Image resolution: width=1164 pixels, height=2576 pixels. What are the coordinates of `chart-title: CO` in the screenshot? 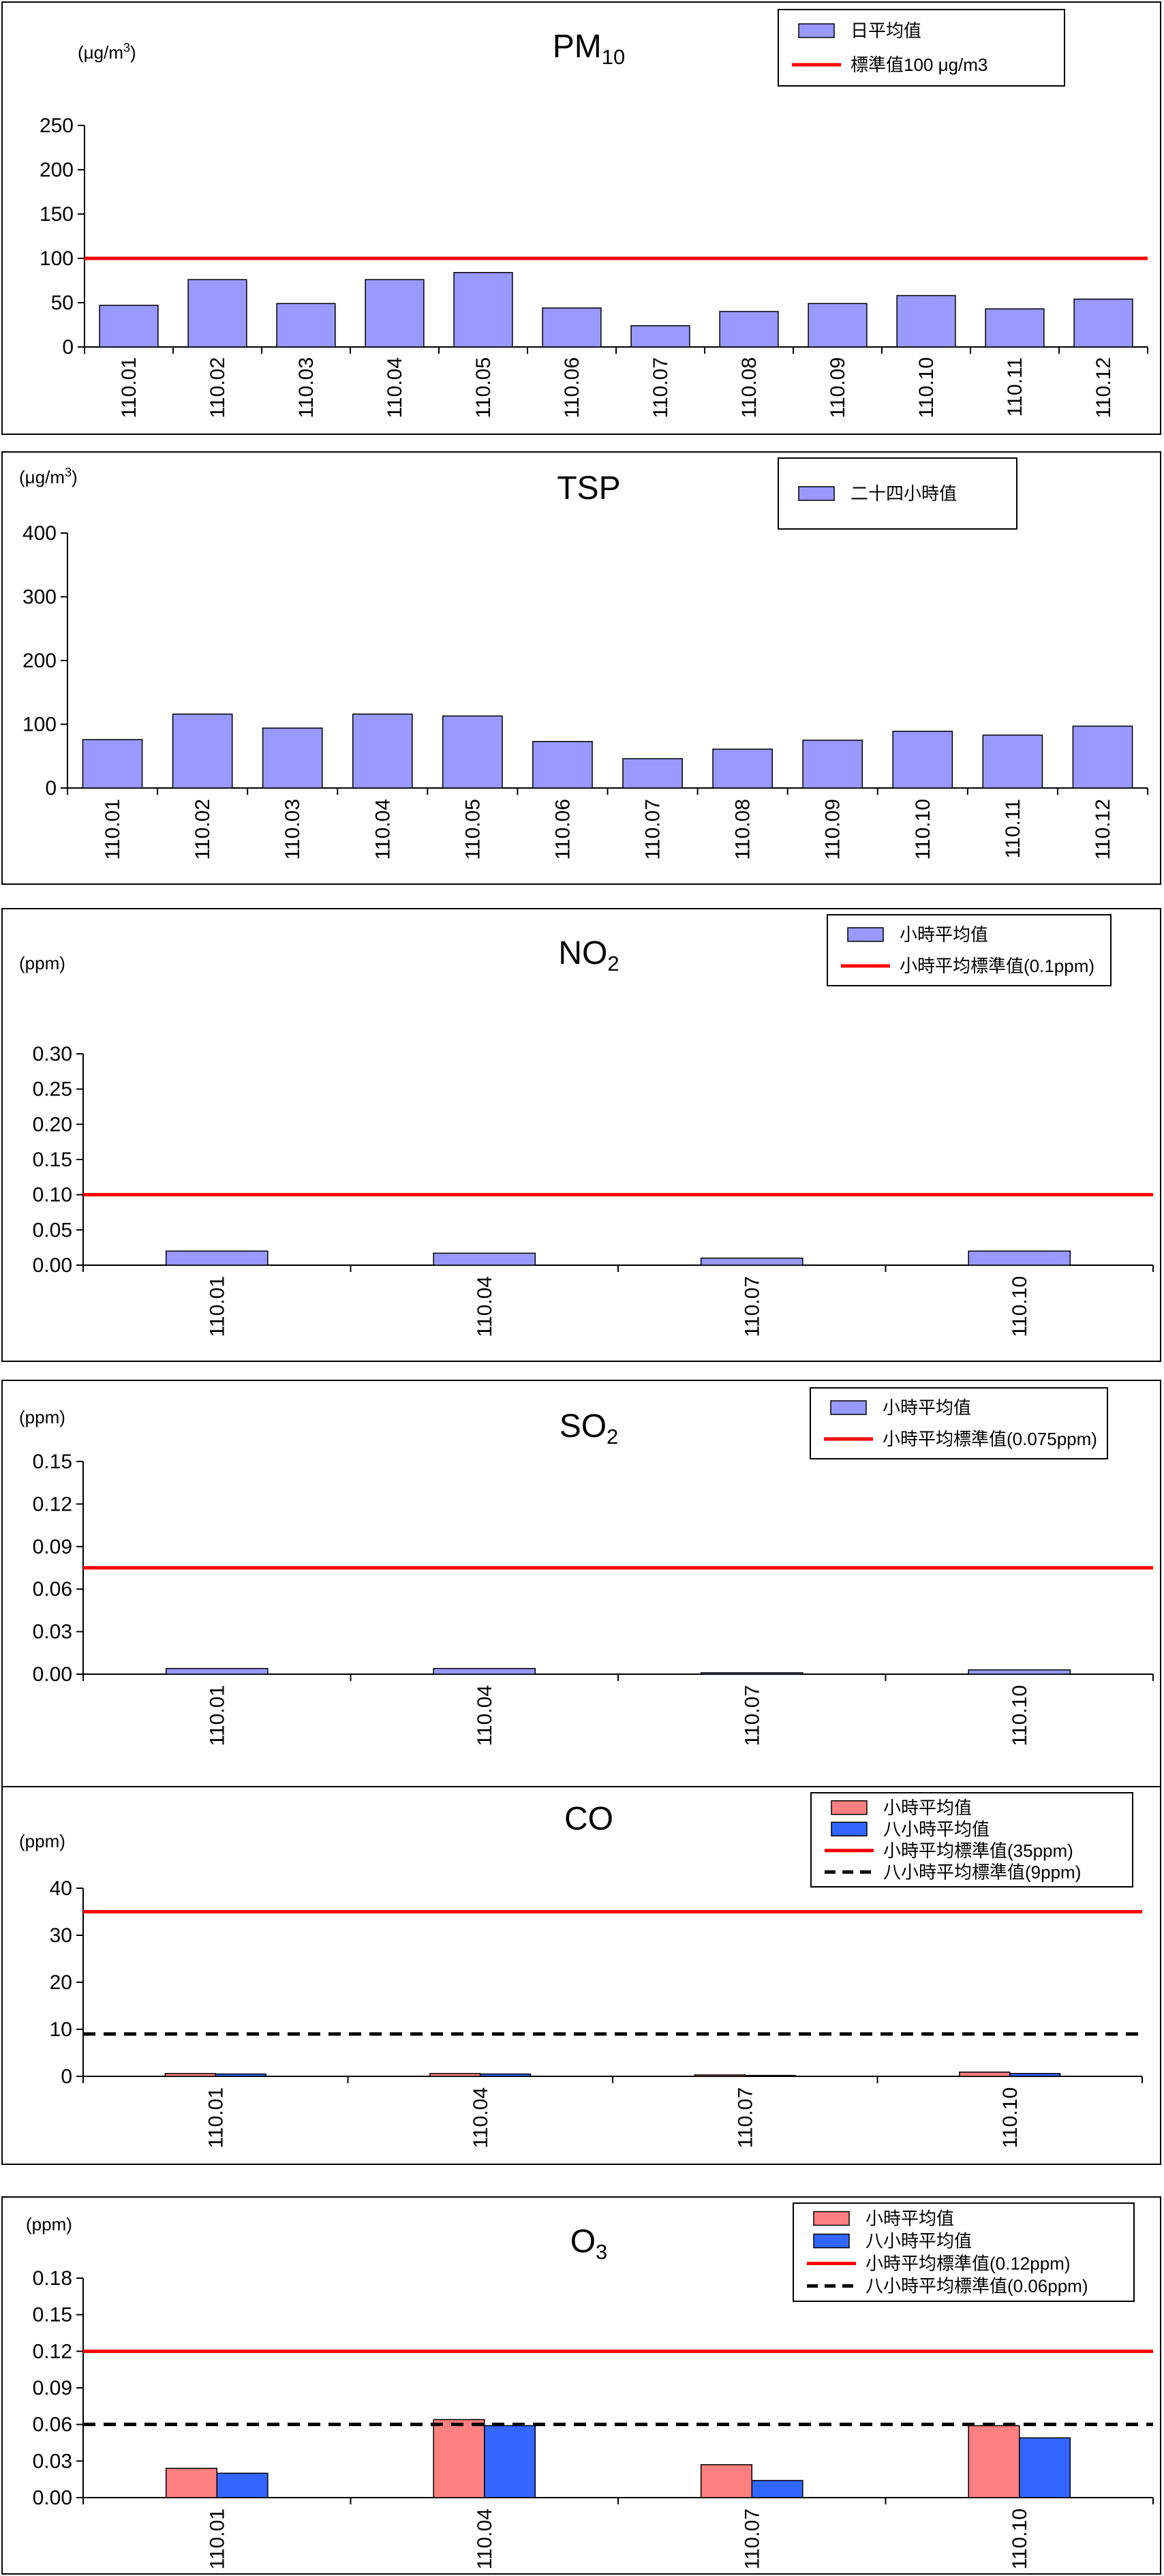 It's located at (588, 1819).